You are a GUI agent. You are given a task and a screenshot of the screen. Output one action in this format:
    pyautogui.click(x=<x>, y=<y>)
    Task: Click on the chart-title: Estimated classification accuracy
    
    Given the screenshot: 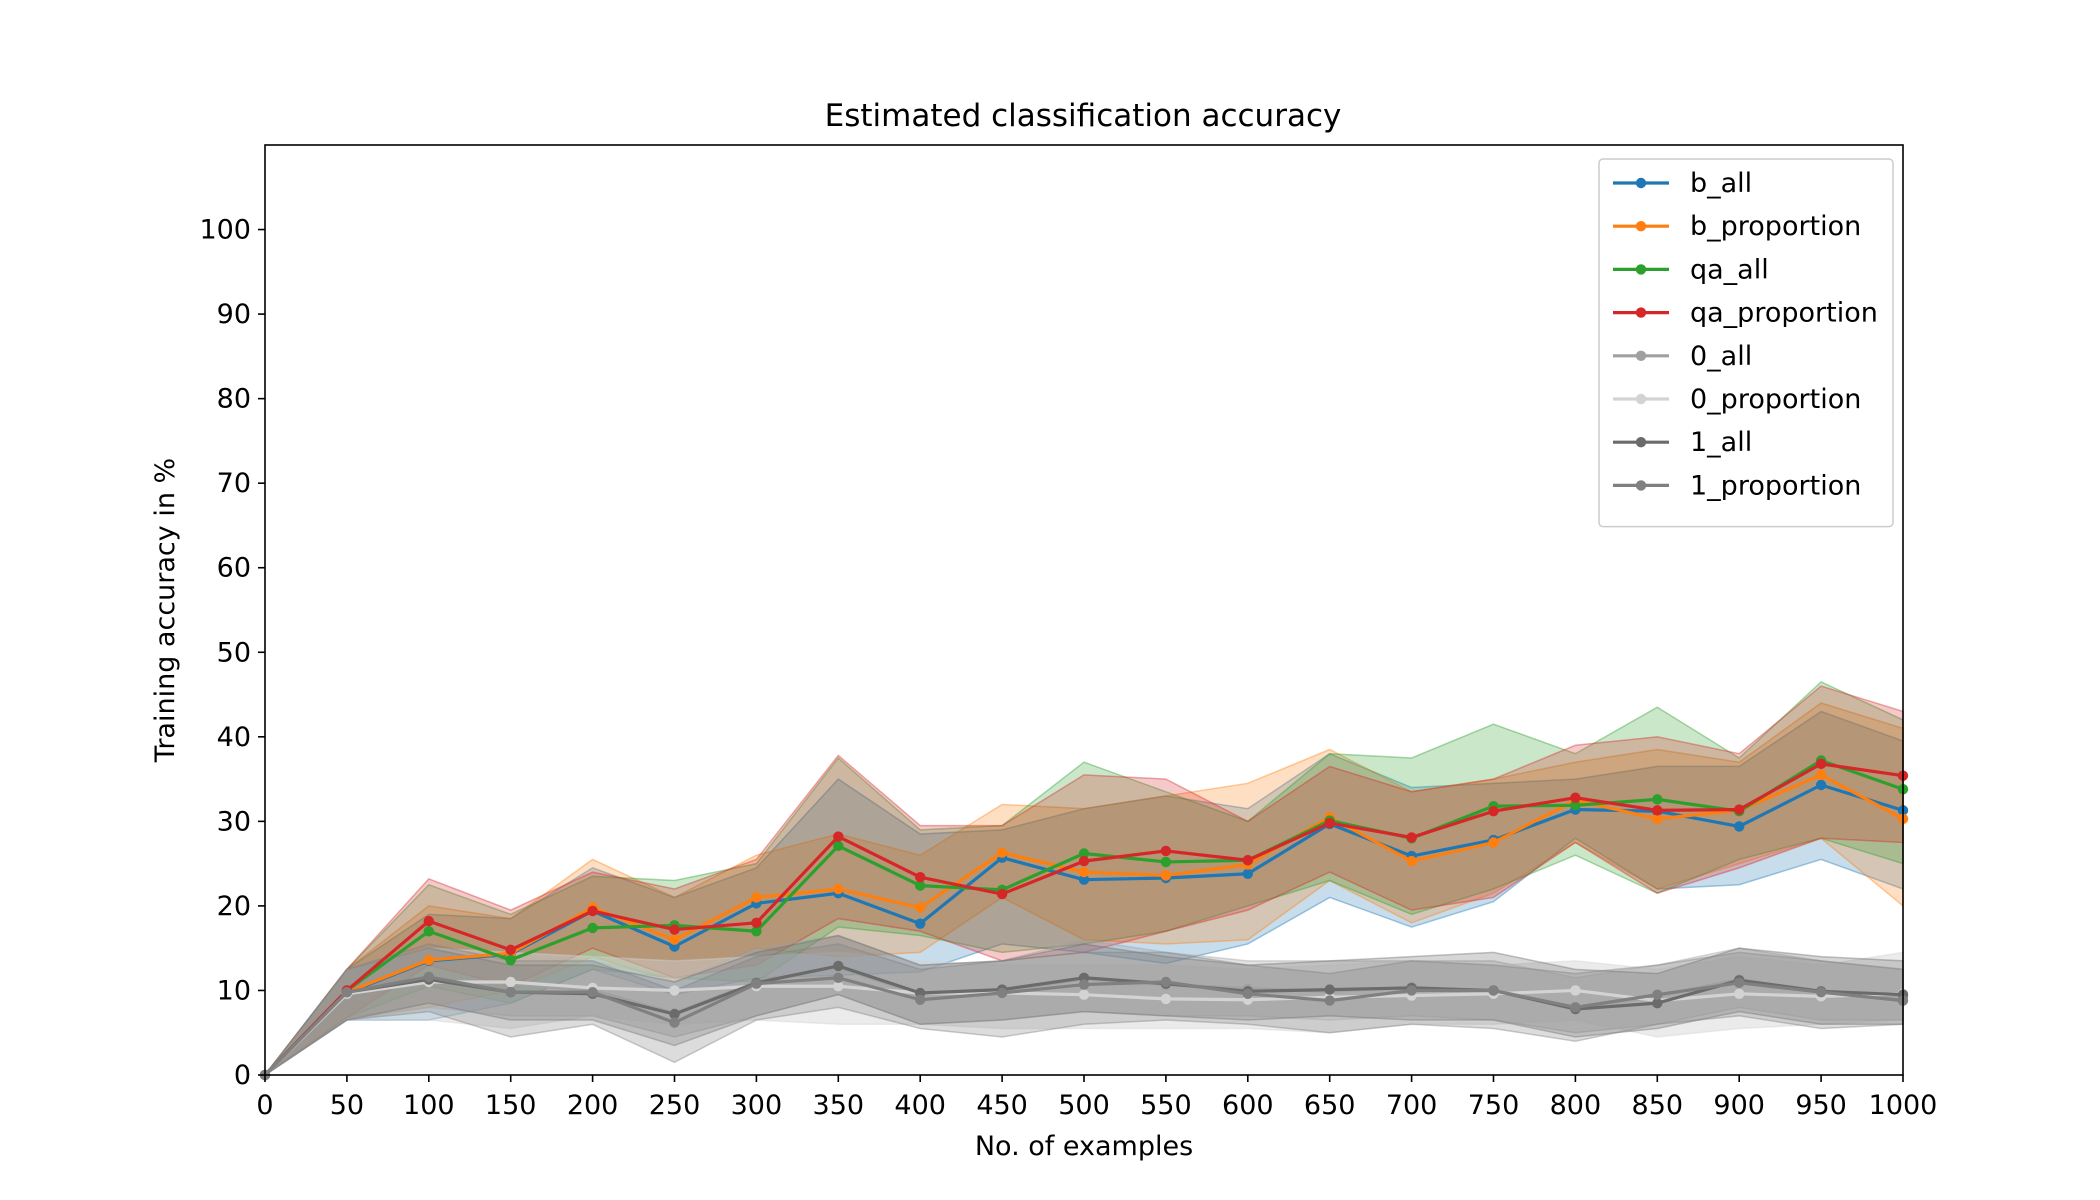 What is the action you would take?
    pyautogui.click(x=1083, y=116)
    